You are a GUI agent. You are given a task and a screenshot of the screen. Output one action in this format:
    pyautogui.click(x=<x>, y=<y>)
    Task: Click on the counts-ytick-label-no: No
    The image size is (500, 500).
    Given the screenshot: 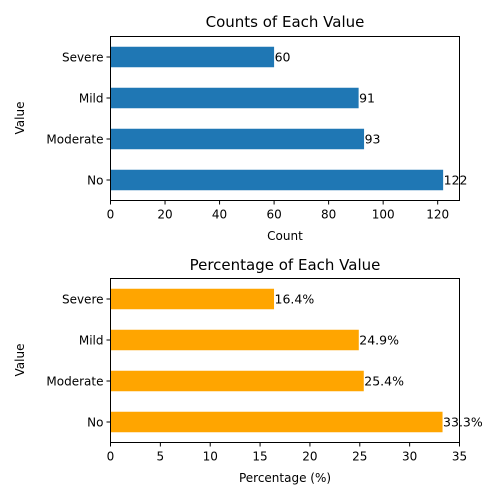 What is the action you would take?
    pyautogui.click(x=95, y=181)
    